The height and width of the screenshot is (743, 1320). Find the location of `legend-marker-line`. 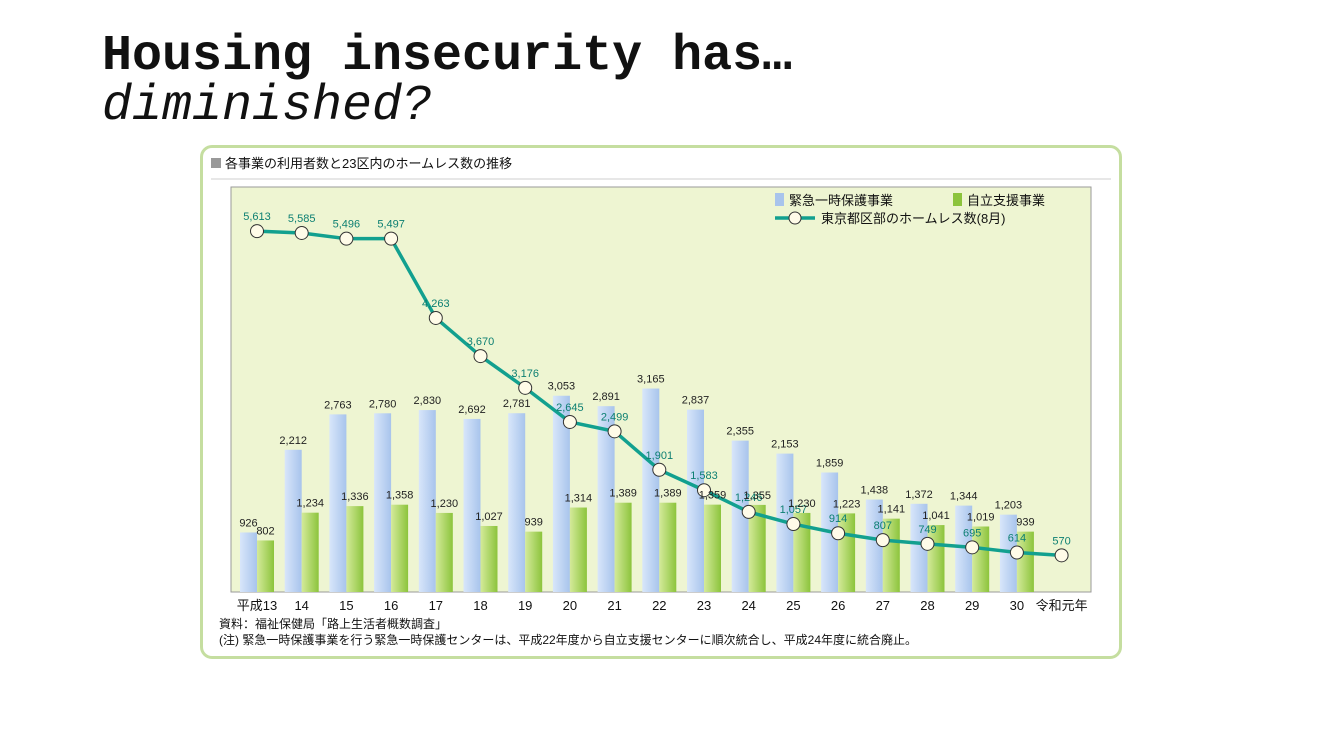

legend-marker-line is located at coordinates (795, 218).